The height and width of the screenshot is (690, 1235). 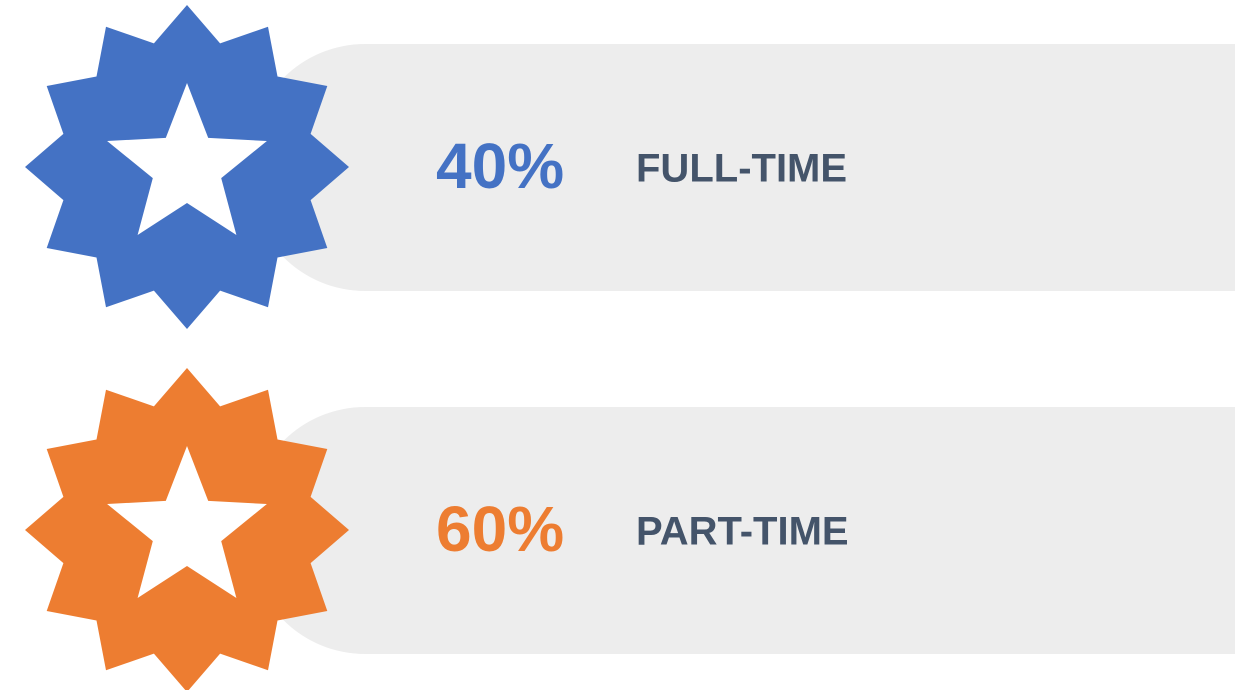 I want to click on label: PART-TIME, so click(x=742, y=532).